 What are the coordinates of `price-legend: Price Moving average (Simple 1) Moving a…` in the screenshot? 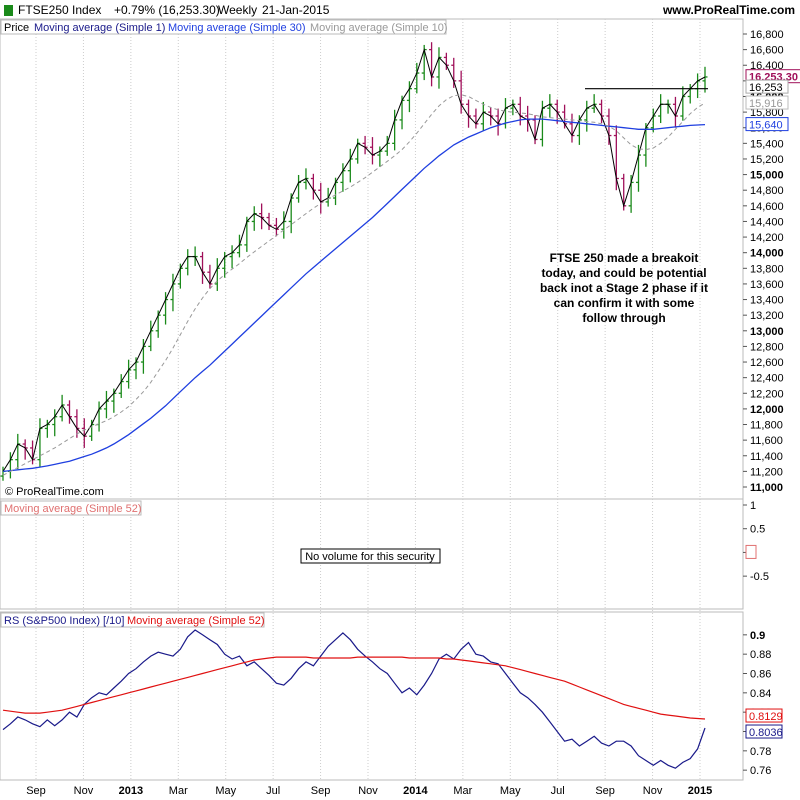 It's located at (224, 27).